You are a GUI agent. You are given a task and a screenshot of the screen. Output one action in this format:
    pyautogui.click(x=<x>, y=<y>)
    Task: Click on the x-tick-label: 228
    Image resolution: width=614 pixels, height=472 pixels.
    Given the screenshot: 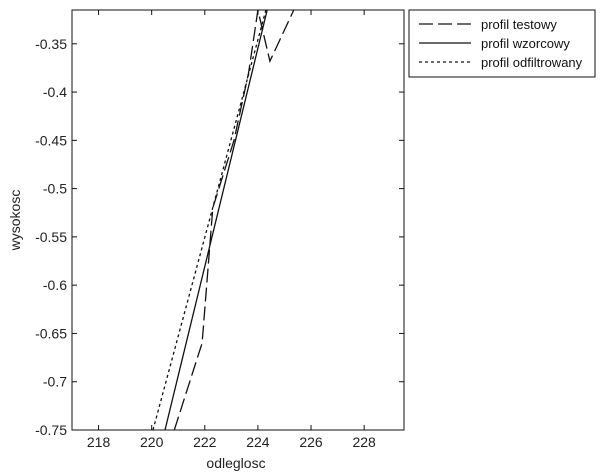 What is the action you would take?
    pyautogui.click(x=364, y=442)
    